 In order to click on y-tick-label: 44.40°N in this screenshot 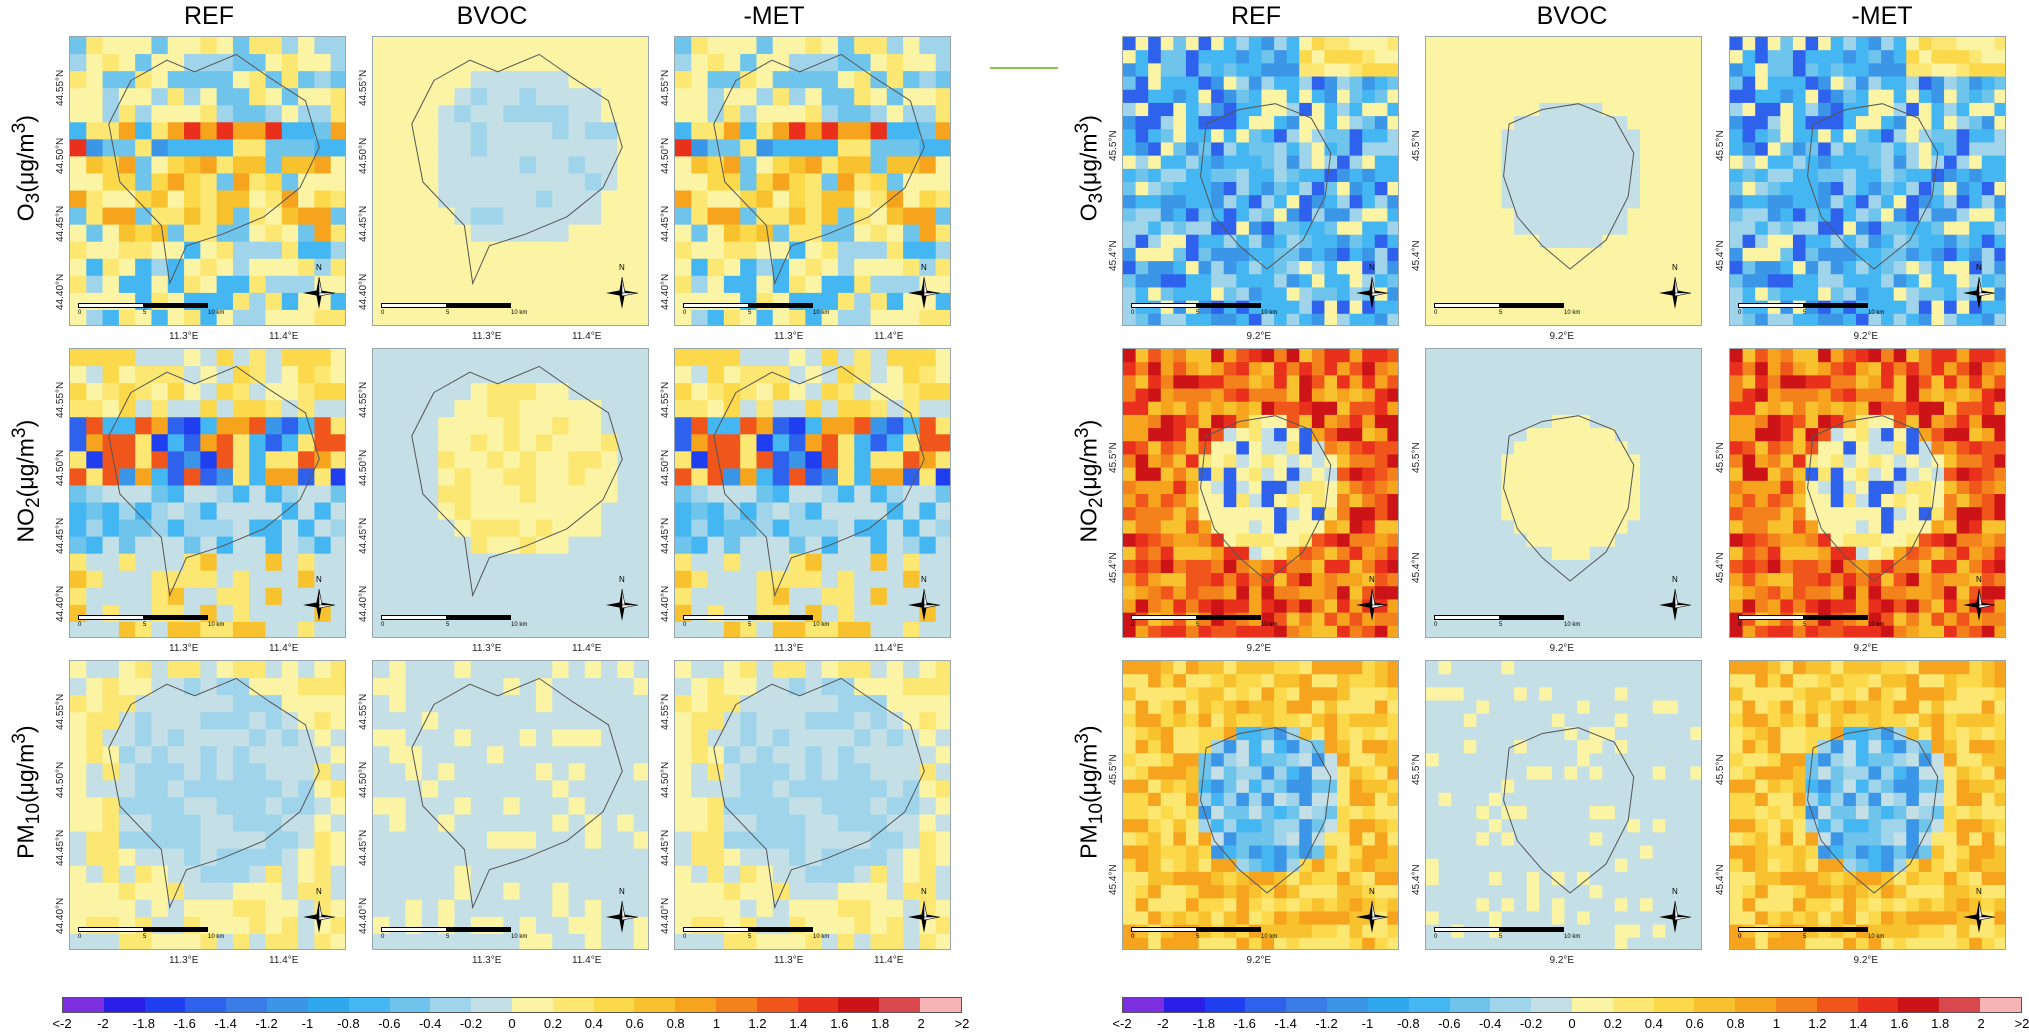, I will do `click(363, 915)`.